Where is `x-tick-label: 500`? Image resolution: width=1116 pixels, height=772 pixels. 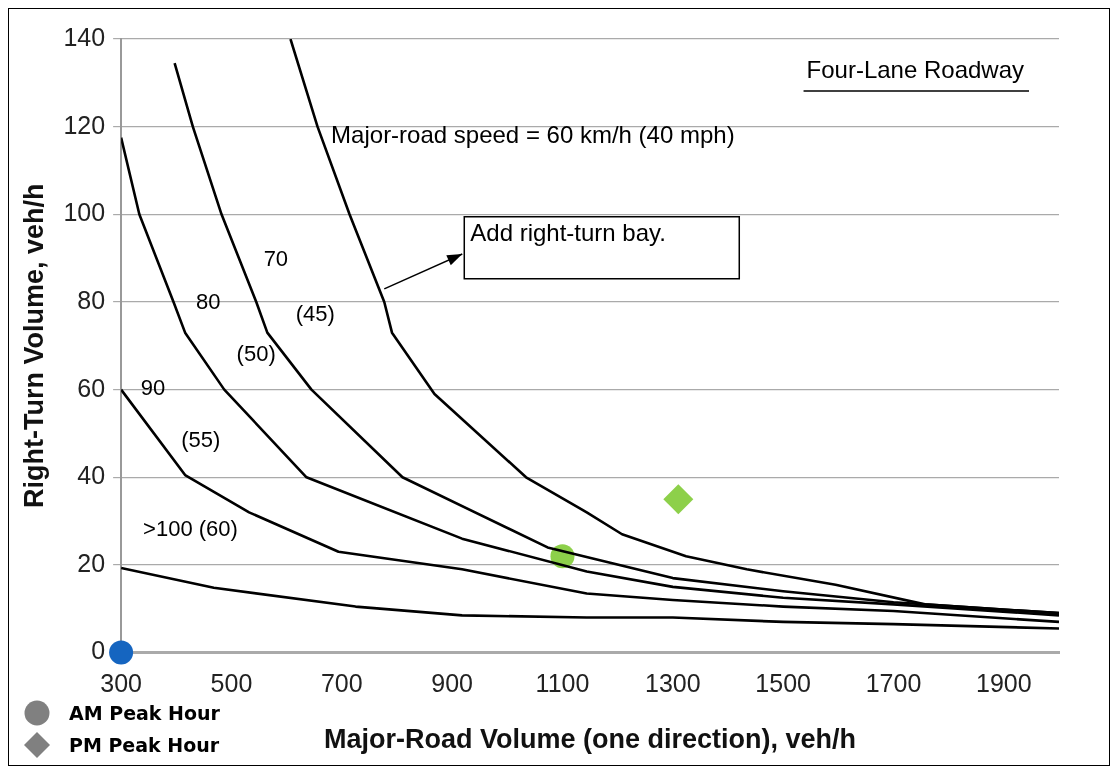
x-tick-label: 500 is located at coordinates (231, 683).